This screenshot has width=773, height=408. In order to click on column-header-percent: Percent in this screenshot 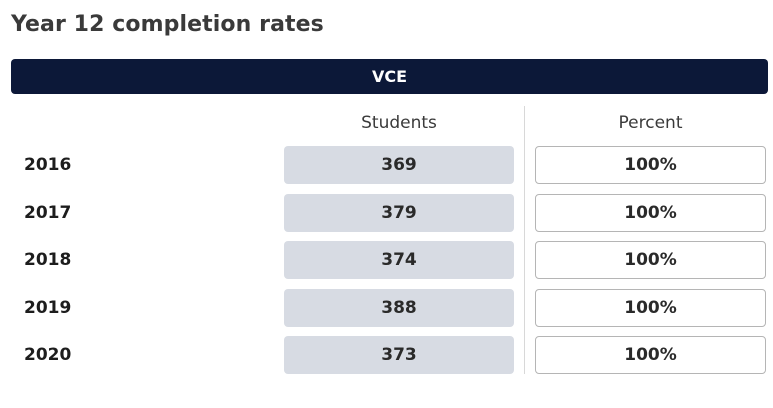, I will do `click(650, 123)`.